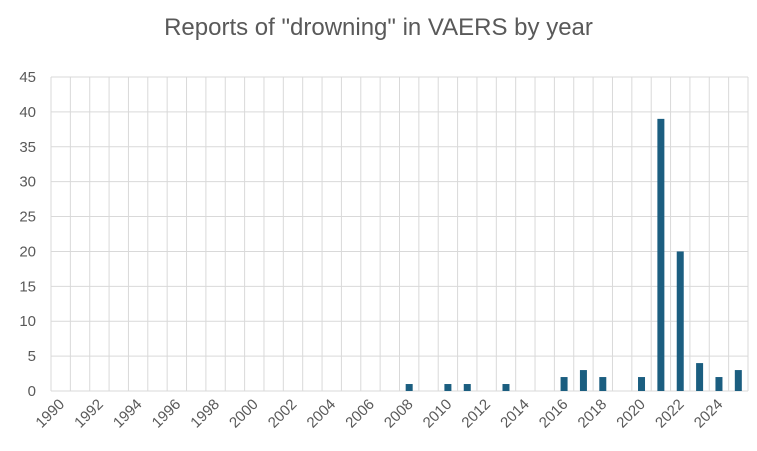 Image resolution: width=757 pixels, height=451 pixels. Describe the element at coordinates (322, 414) in the screenshot. I see `x-tick-label: 2004` at that location.